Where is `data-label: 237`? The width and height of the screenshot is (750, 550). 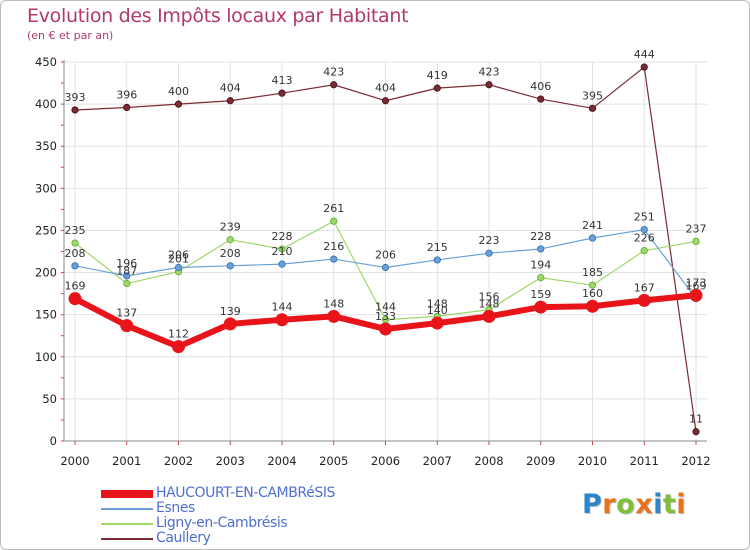 data-label: 237 is located at coordinates (696, 228).